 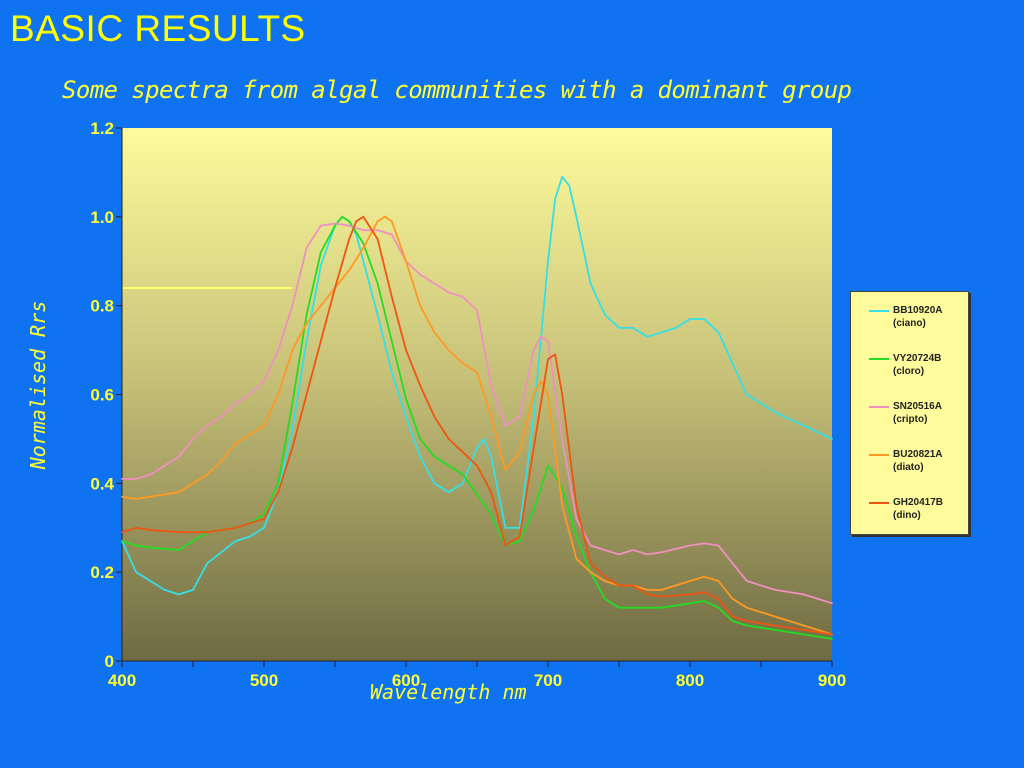 I want to click on legend-item: VY20724B (cloro), so click(x=919, y=367).